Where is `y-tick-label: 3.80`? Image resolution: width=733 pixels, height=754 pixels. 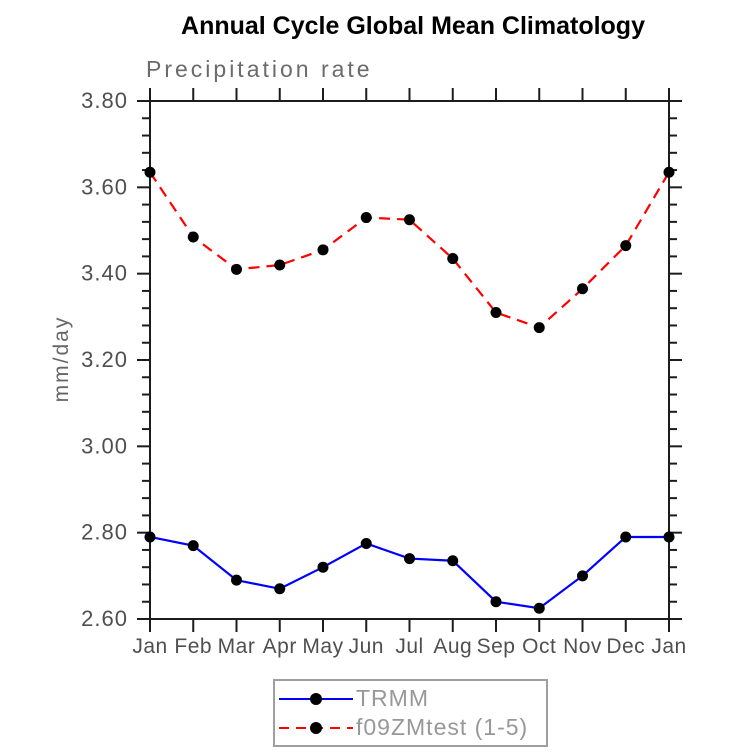 y-tick-label: 3.80 is located at coordinates (104, 100).